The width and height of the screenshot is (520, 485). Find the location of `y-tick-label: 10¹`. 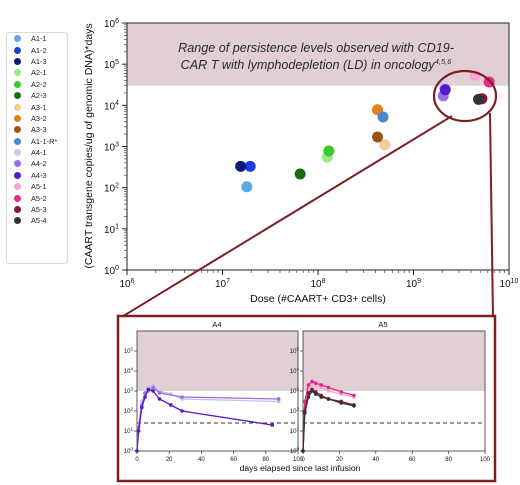

y-tick-label: 10¹ is located at coordinates (111, 230).